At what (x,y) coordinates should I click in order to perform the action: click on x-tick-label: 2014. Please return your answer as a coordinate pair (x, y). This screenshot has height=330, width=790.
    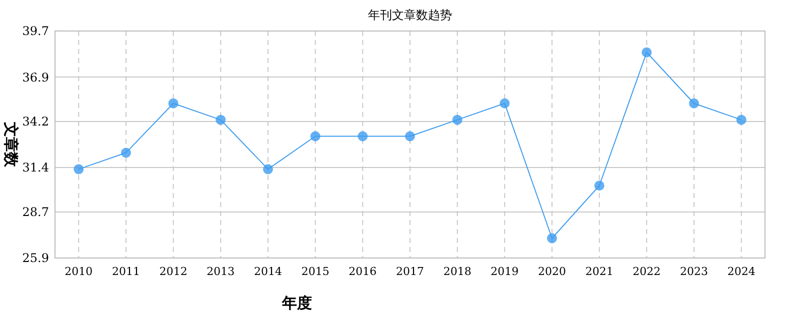
    Looking at the image, I should click on (268, 271).